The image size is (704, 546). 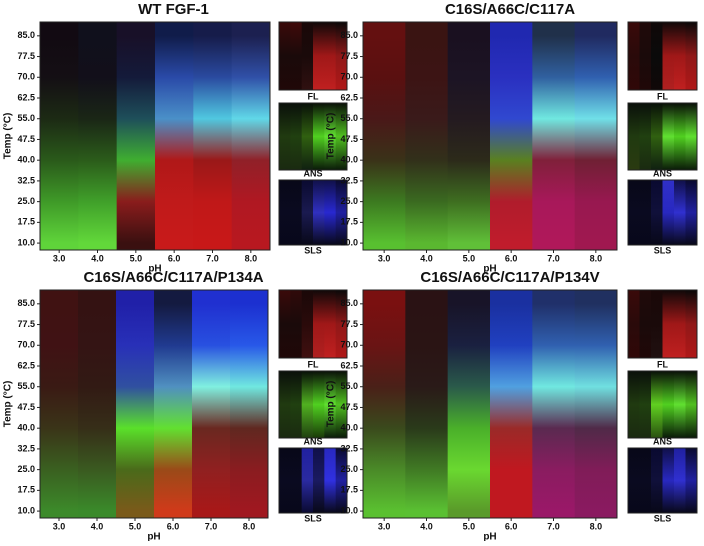 What do you see at coordinates (510, 9) in the screenshot?
I see `panel-title: C16S/A66C/C117A` at bounding box center [510, 9].